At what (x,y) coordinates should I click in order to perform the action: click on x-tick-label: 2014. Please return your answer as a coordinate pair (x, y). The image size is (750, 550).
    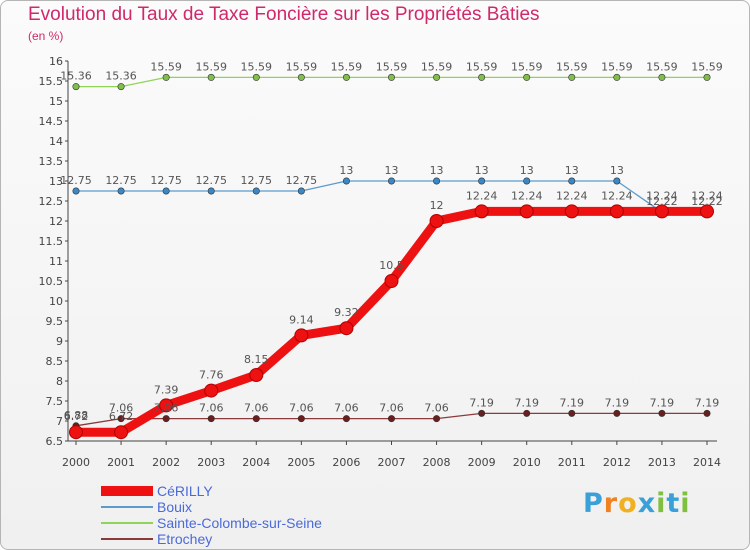
    Looking at the image, I should click on (707, 462).